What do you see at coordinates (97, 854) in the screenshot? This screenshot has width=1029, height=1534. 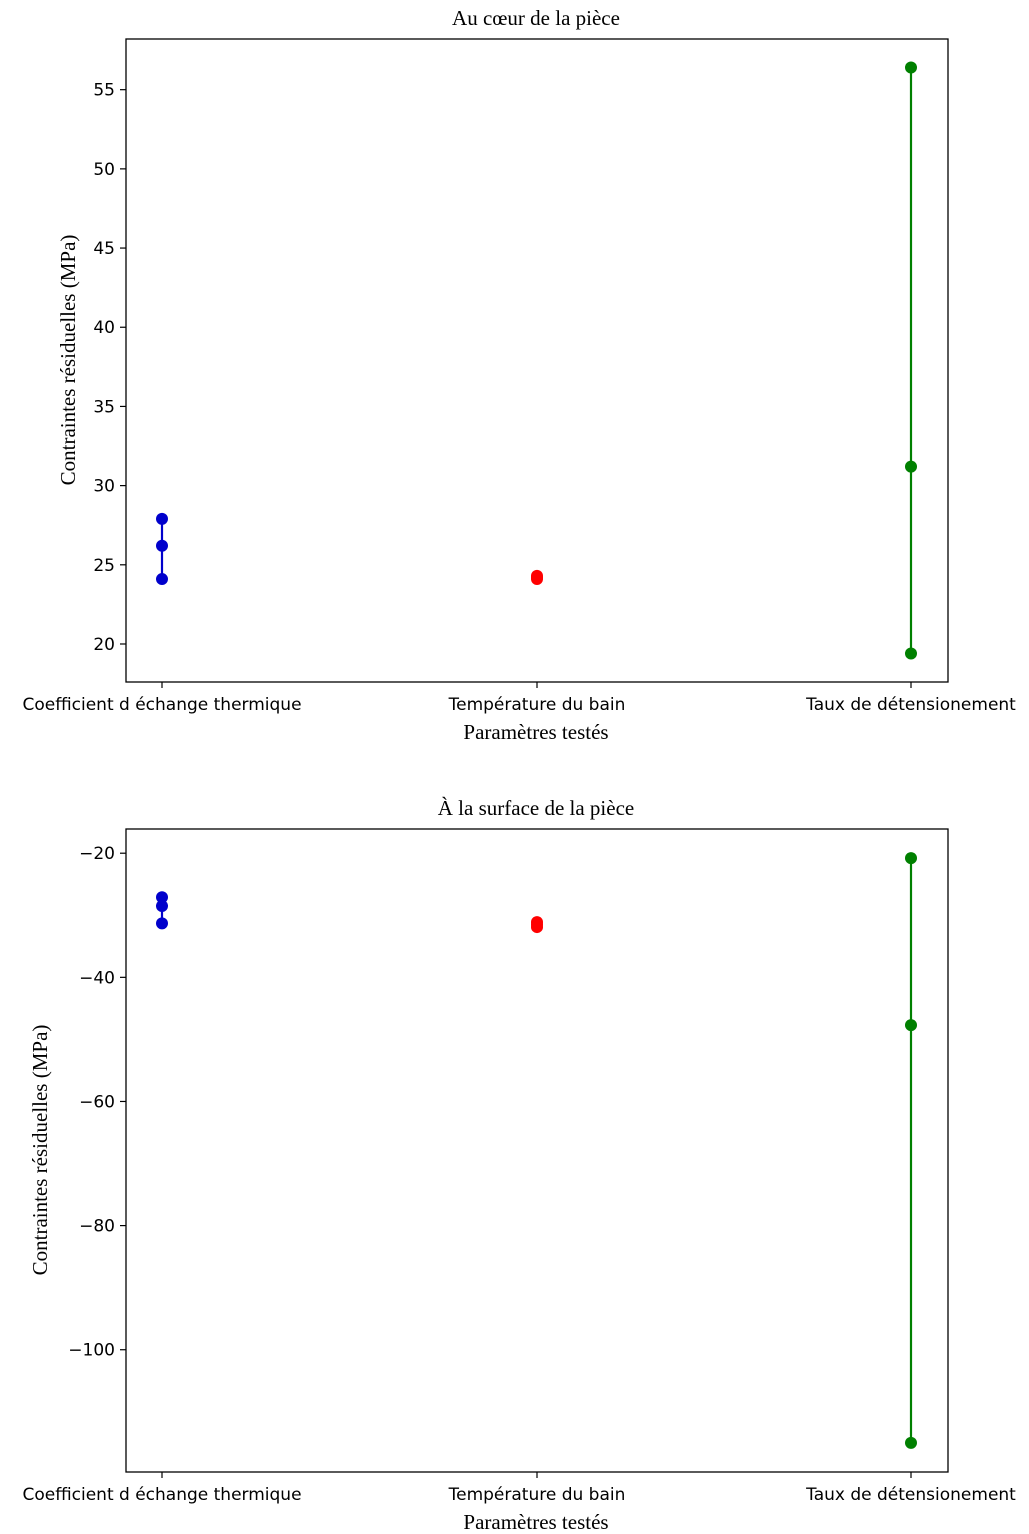 I see `y-tick-label: −20` at bounding box center [97, 854].